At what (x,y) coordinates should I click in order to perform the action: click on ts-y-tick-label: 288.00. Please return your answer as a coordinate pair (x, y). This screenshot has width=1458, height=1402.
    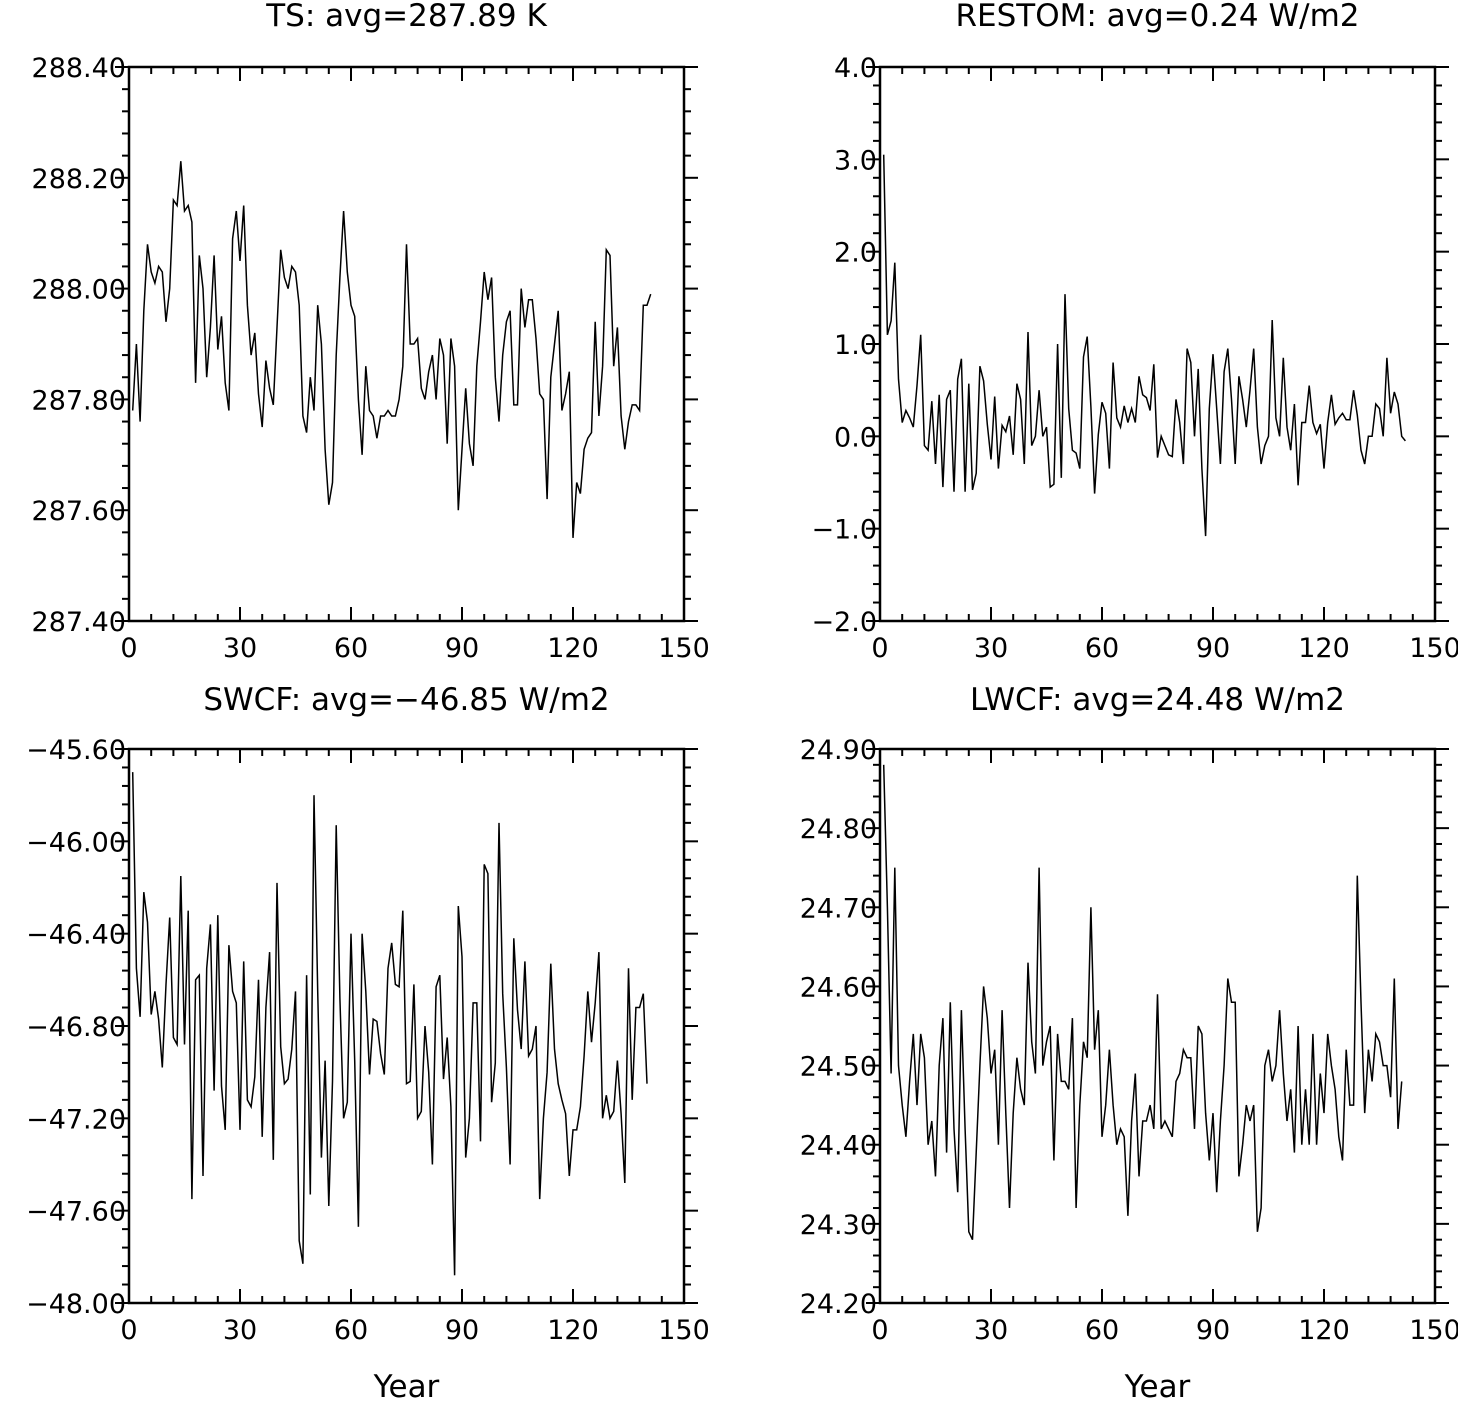
    Looking at the image, I should click on (79, 290).